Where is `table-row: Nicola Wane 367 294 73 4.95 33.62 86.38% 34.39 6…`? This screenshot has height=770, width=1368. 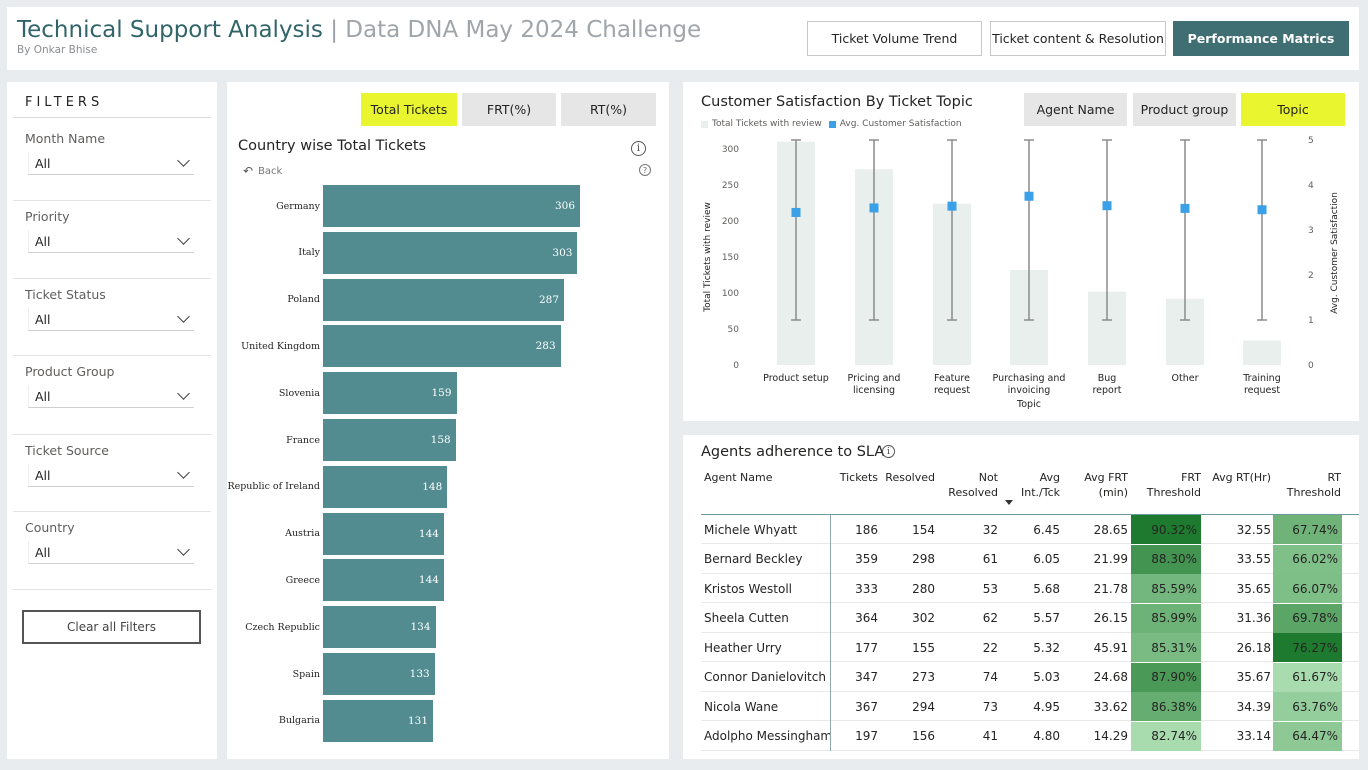
table-row: Nicola Wane 367 294 73 4.95 33.62 86.38% 34.39 6… is located at coordinates (1030, 706).